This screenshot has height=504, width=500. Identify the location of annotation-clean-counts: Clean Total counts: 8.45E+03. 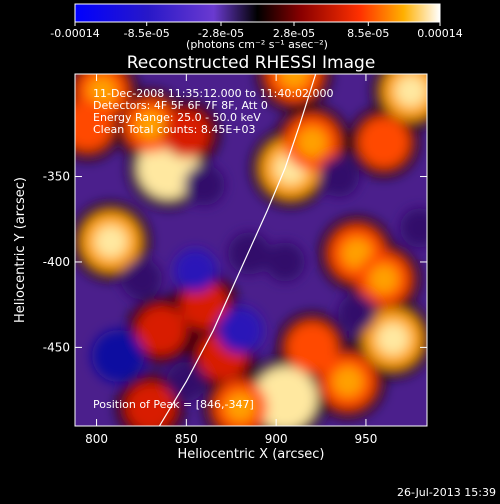
(174, 129).